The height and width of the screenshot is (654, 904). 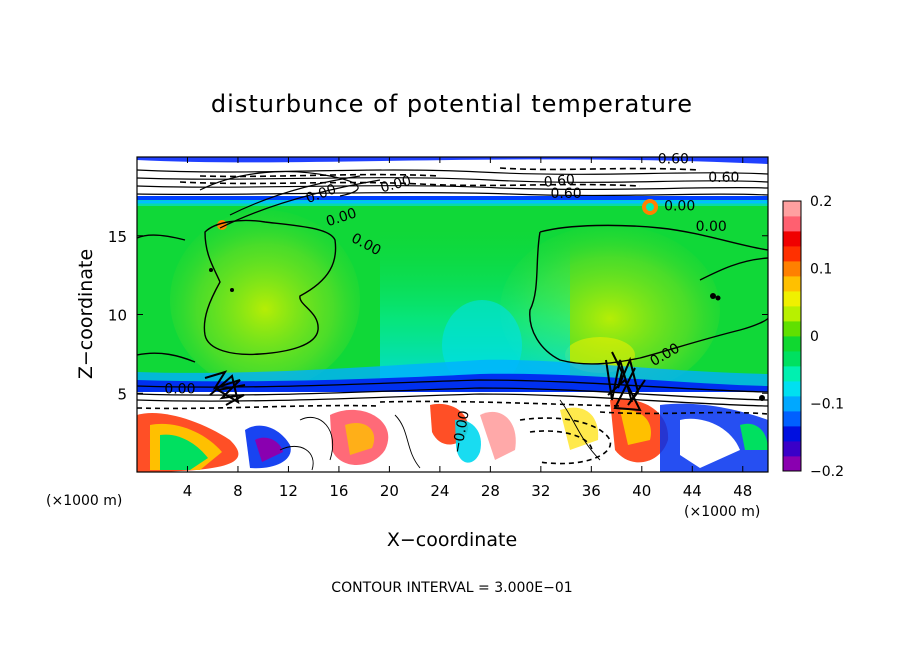 I want to click on x-tick-label: 28, so click(x=490, y=491).